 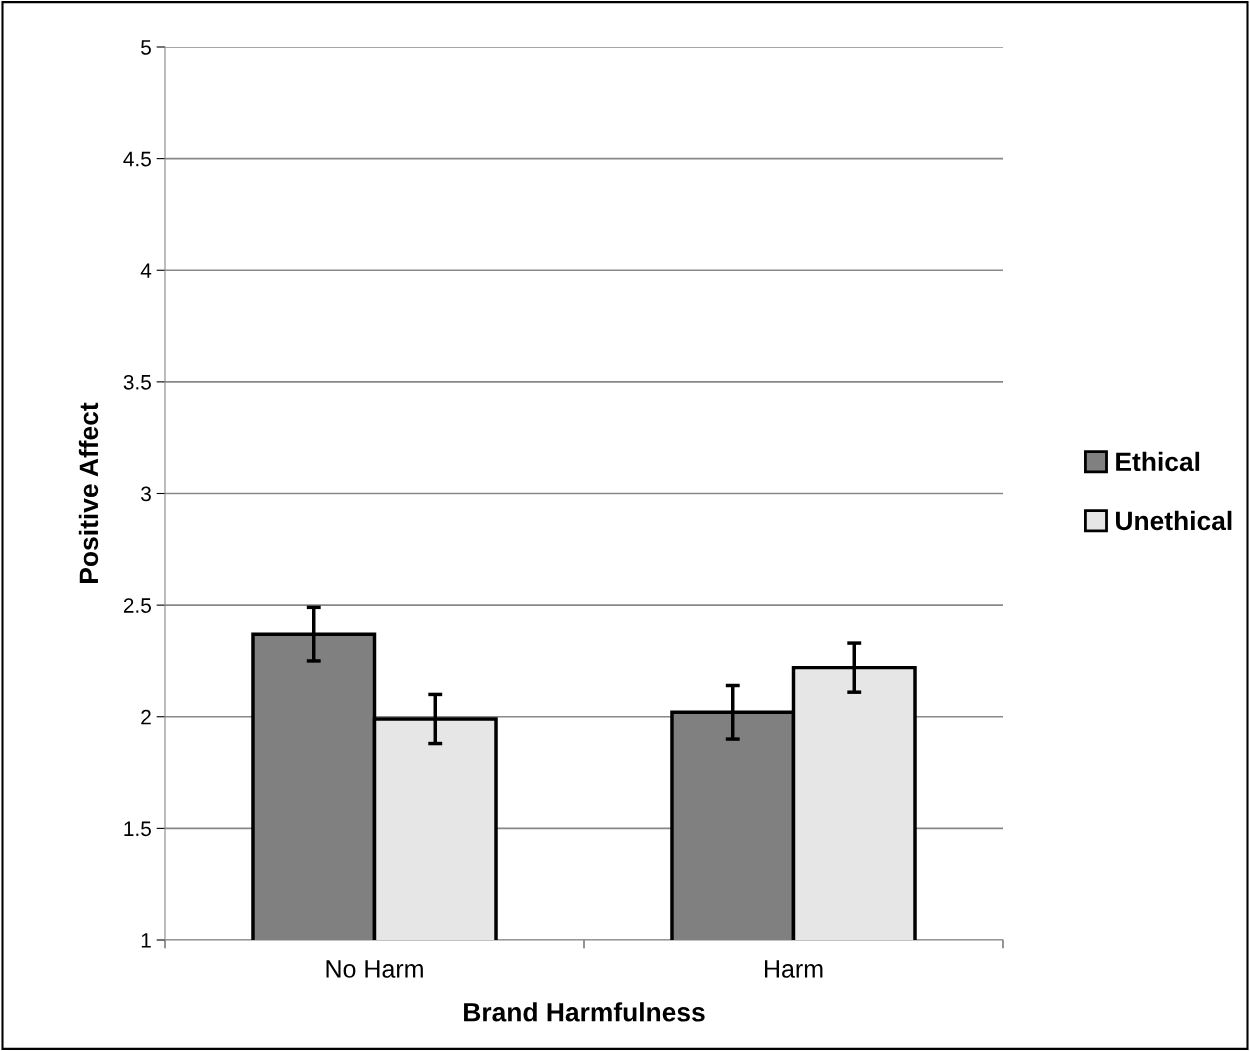 What do you see at coordinates (137, 159) in the screenshot?
I see `y-tick-label: 4.5` at bounding box center [137, 159].